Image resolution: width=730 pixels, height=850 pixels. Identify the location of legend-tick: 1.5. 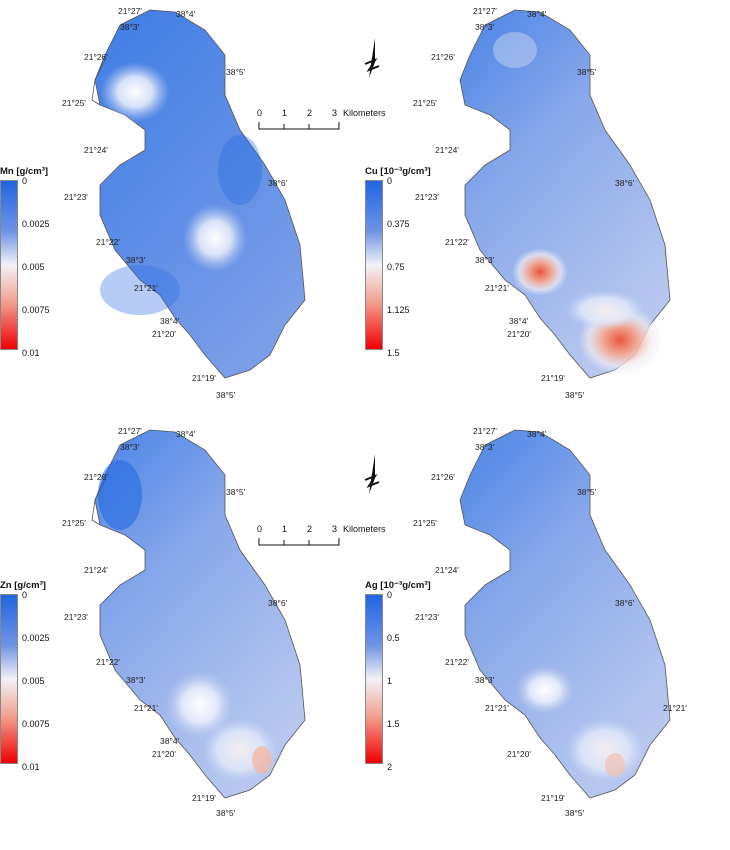
(393, 353).